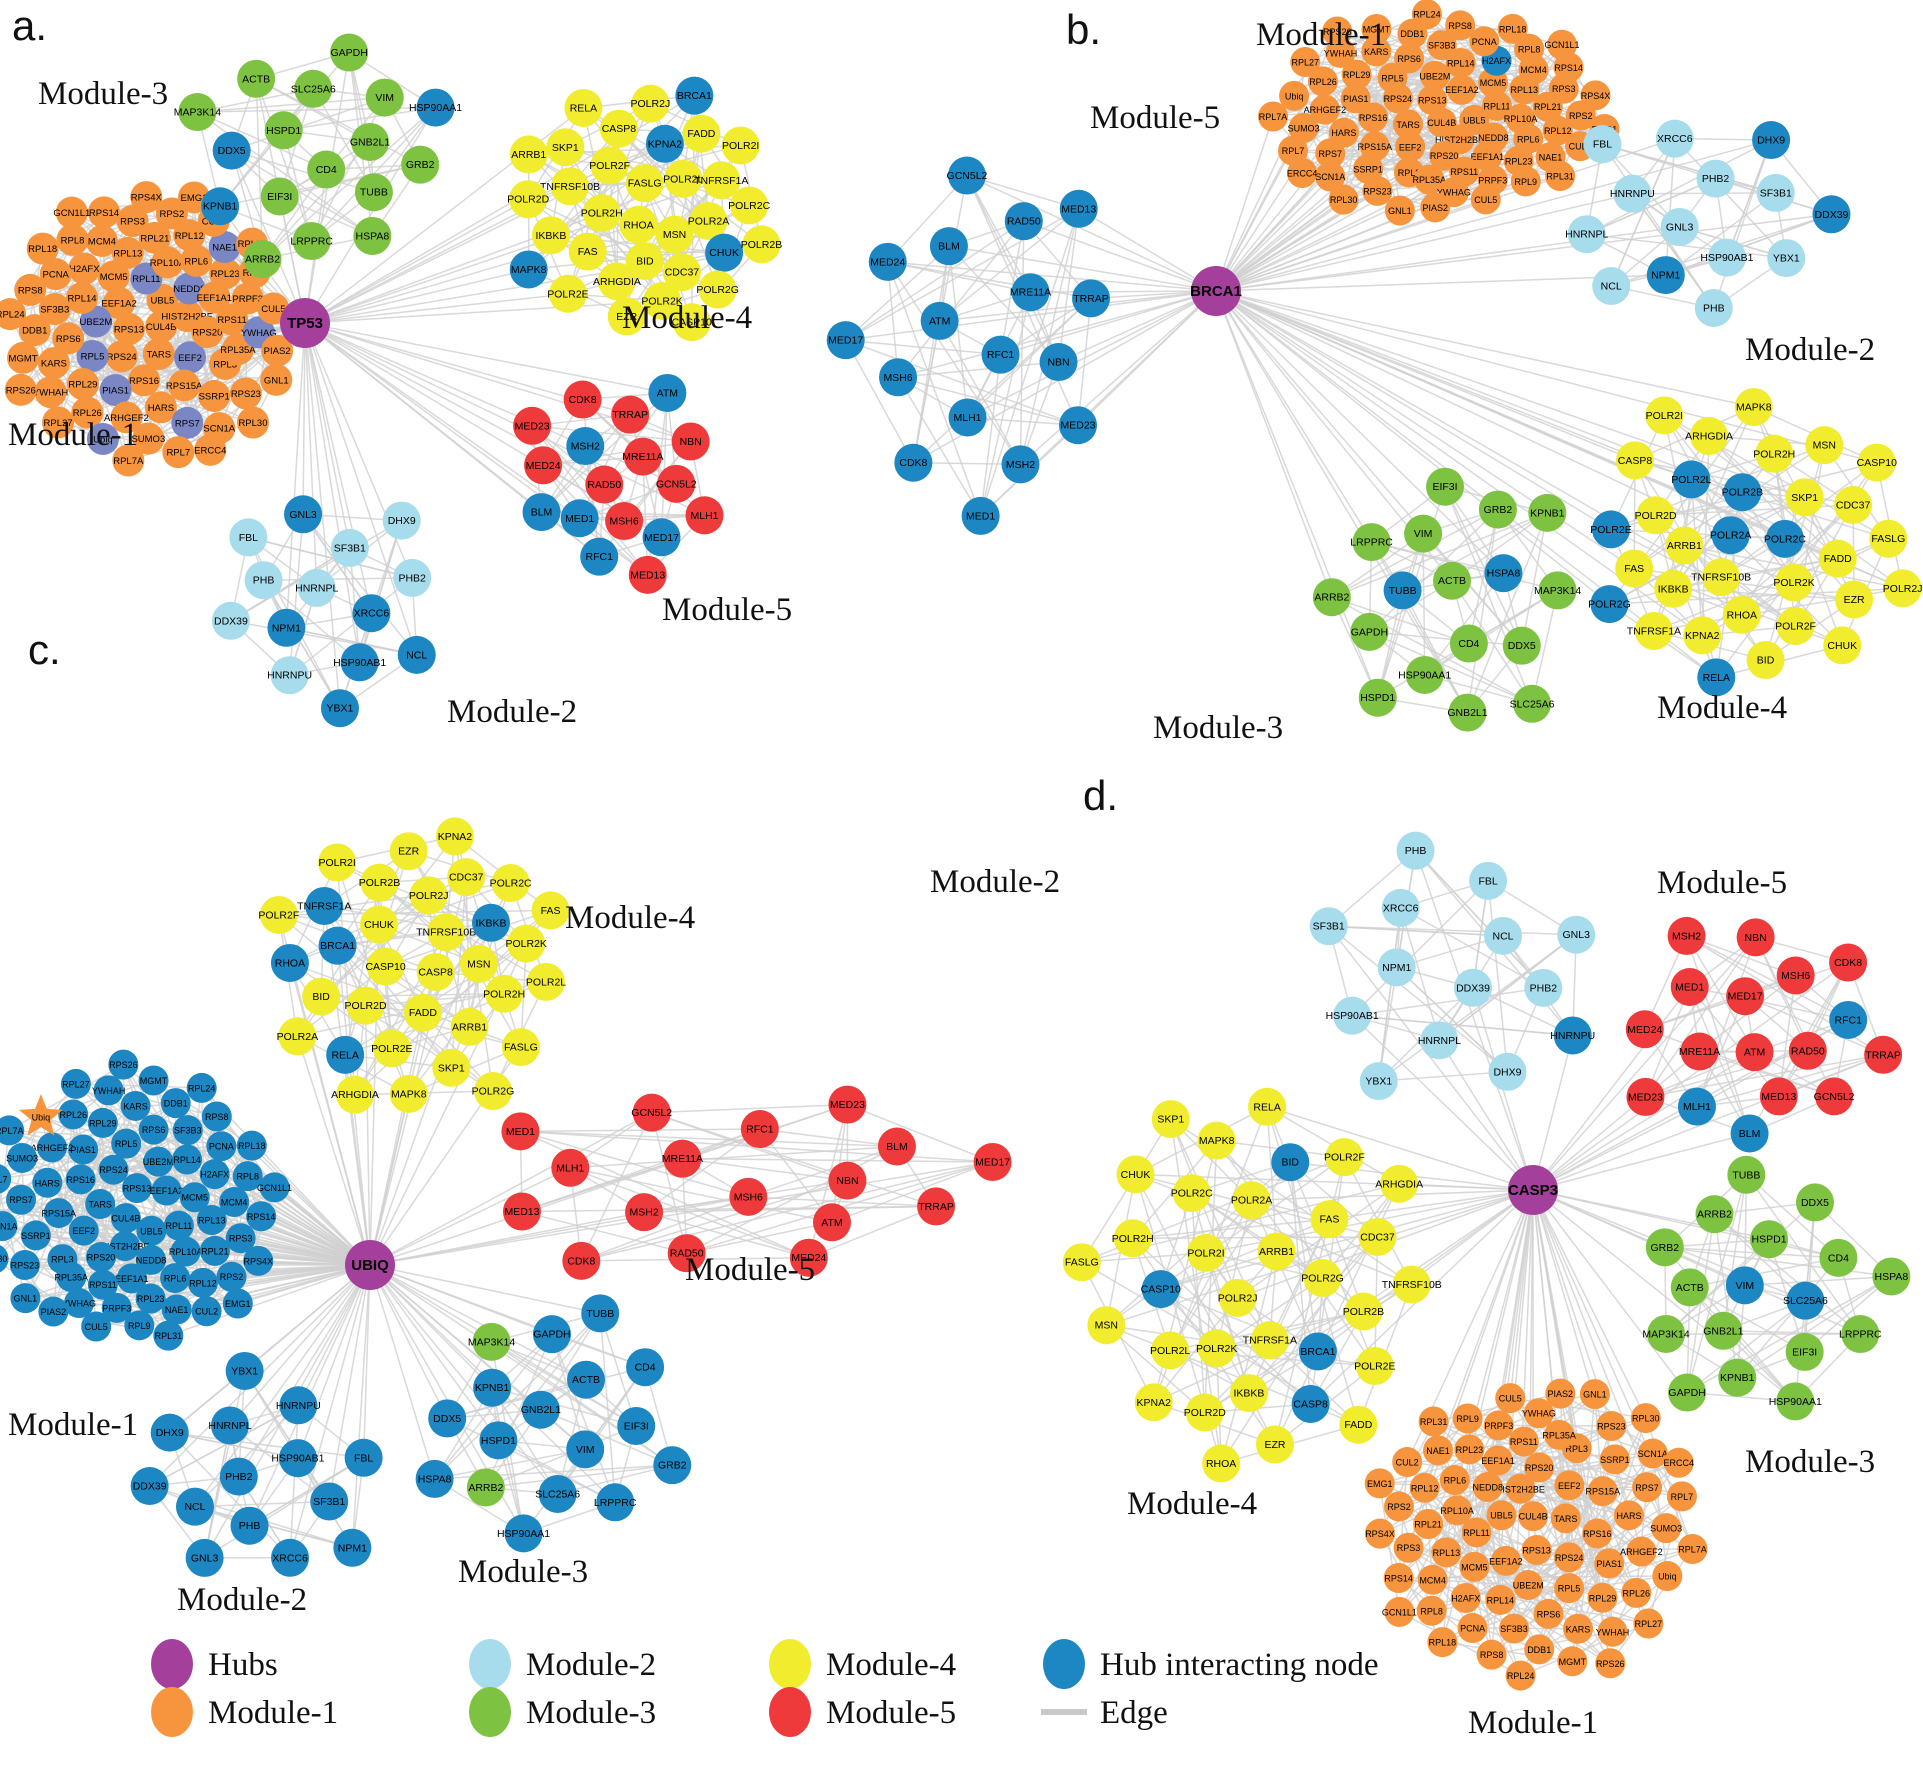 The height and width of the screenshot is (1775, 1923). What do you see at coordinates (1562, 44) in the screenshot?
I see `node-gcn1l1` at bounding box center [1562, 44].